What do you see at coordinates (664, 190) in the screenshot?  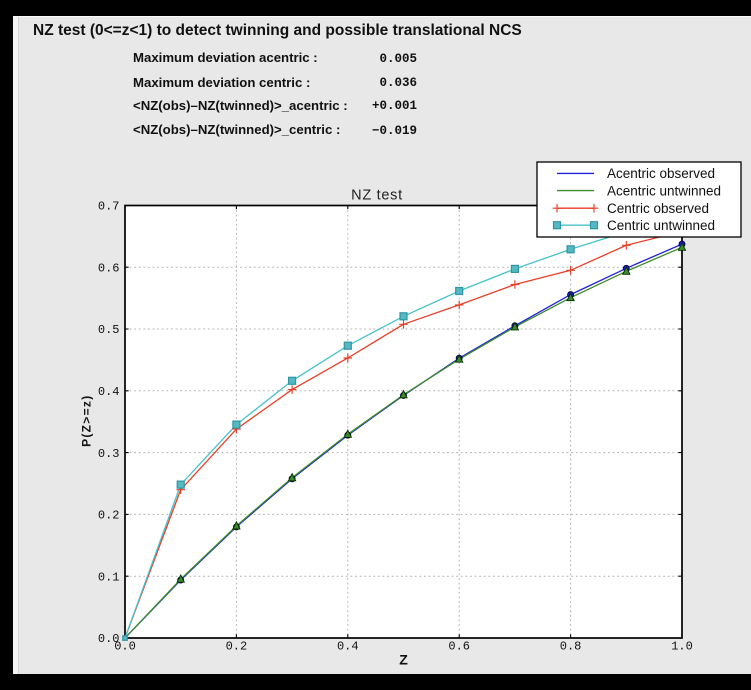 I see `svg-text: Acentric untwinned` at bounding box center [664, 190].